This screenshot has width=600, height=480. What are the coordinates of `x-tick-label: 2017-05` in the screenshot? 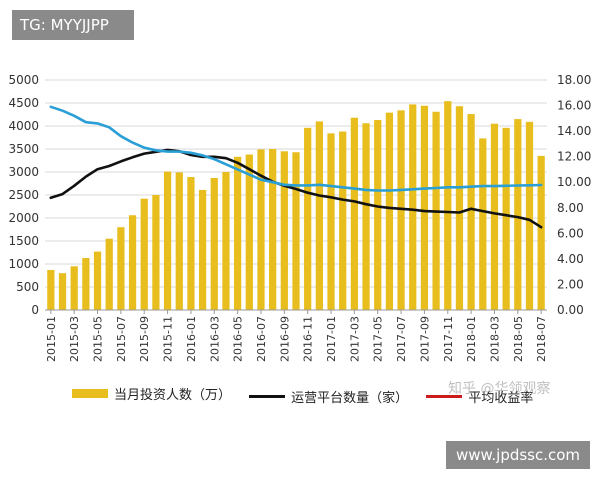 It's located at (378, 339).